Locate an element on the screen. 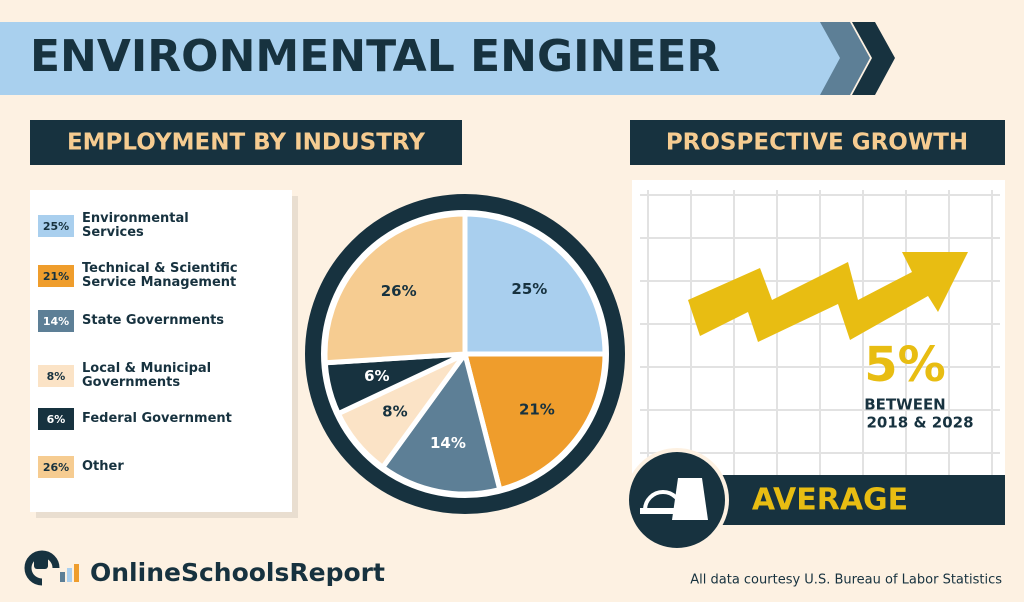 This screenshot has height=602, width=1024. growth-rate: 5% is located at coordinates (905, 365).